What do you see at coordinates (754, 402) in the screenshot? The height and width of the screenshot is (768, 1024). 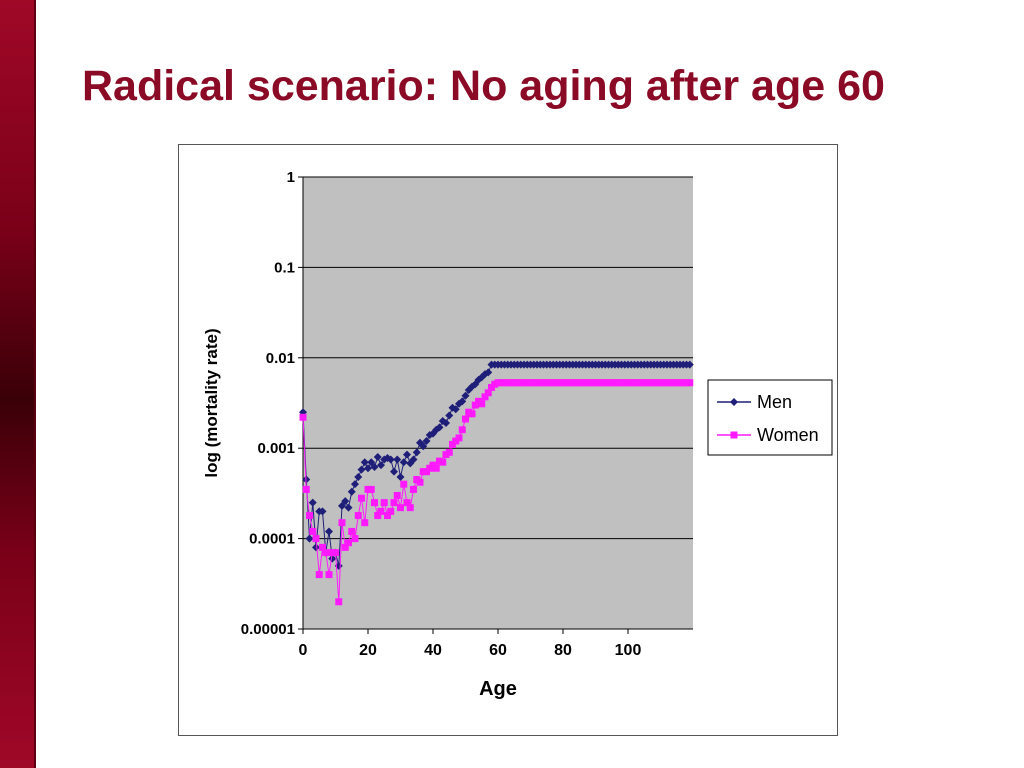 I see `legend-item: Men` at bounding box center [754, 402].